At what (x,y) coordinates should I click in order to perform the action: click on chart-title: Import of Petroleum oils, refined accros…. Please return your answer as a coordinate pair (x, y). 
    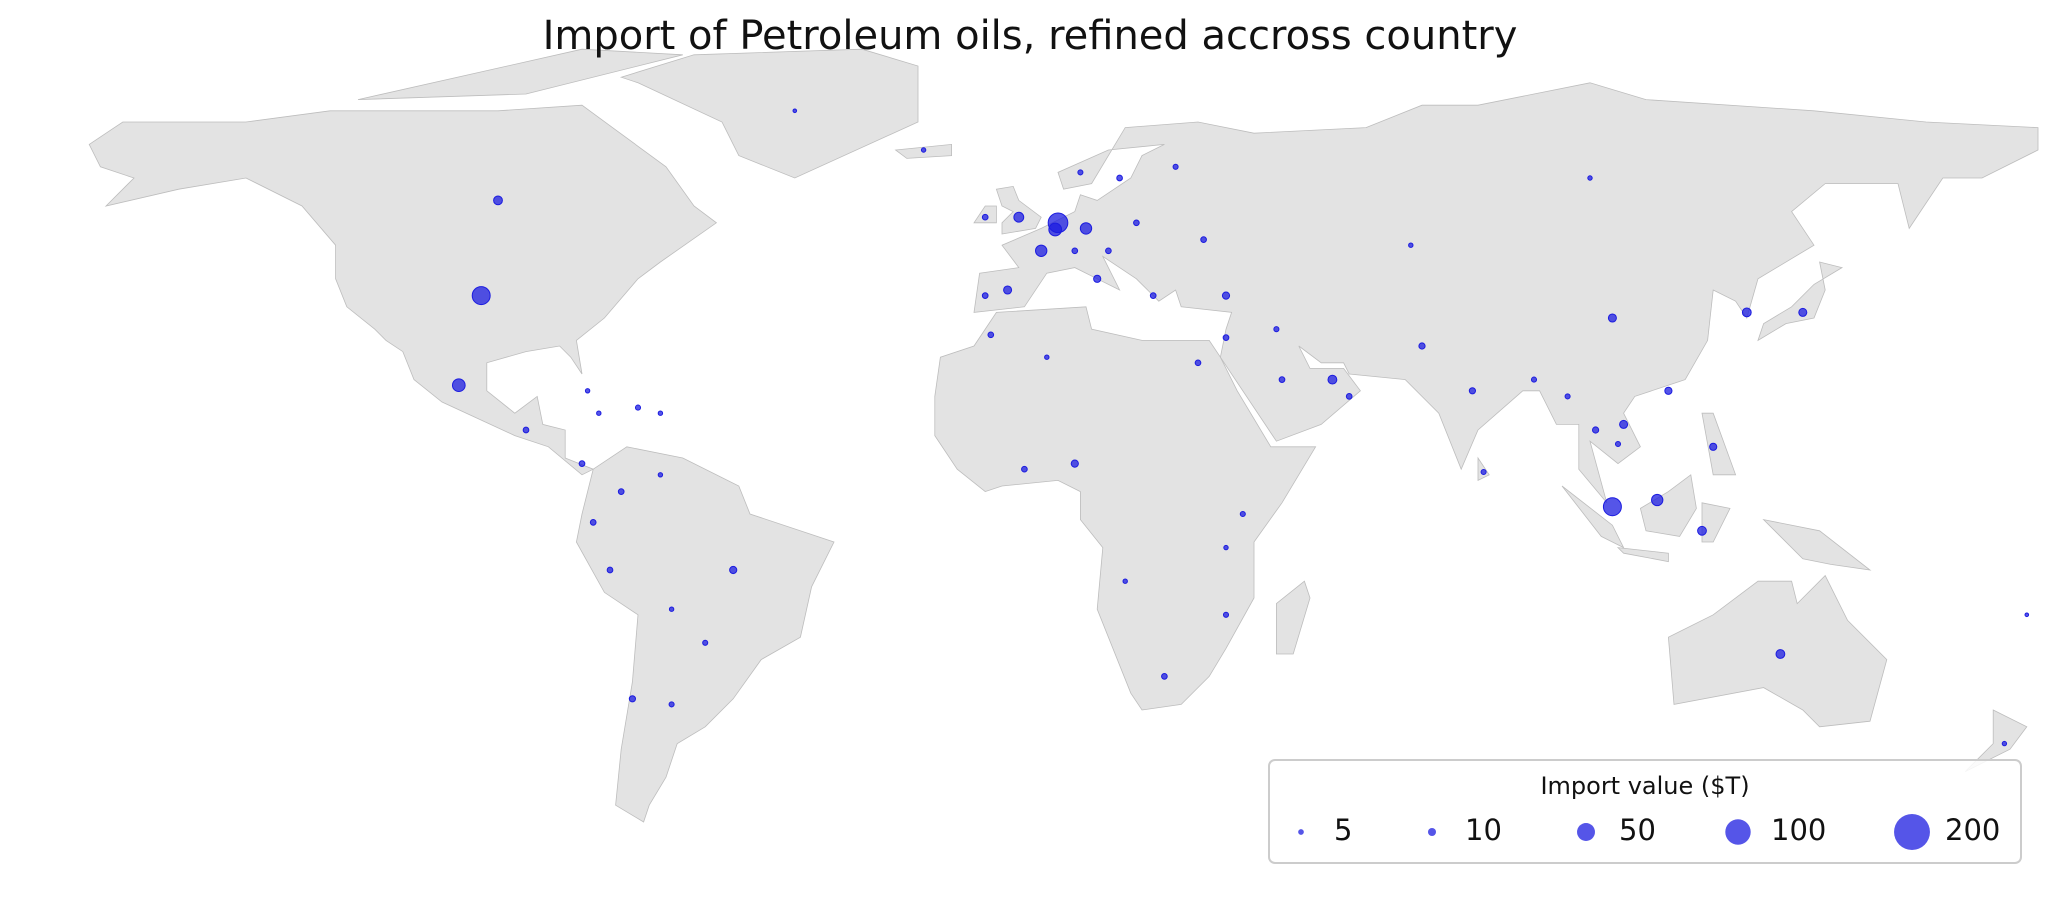
    Looking at the image, I should click on (1030, 36).